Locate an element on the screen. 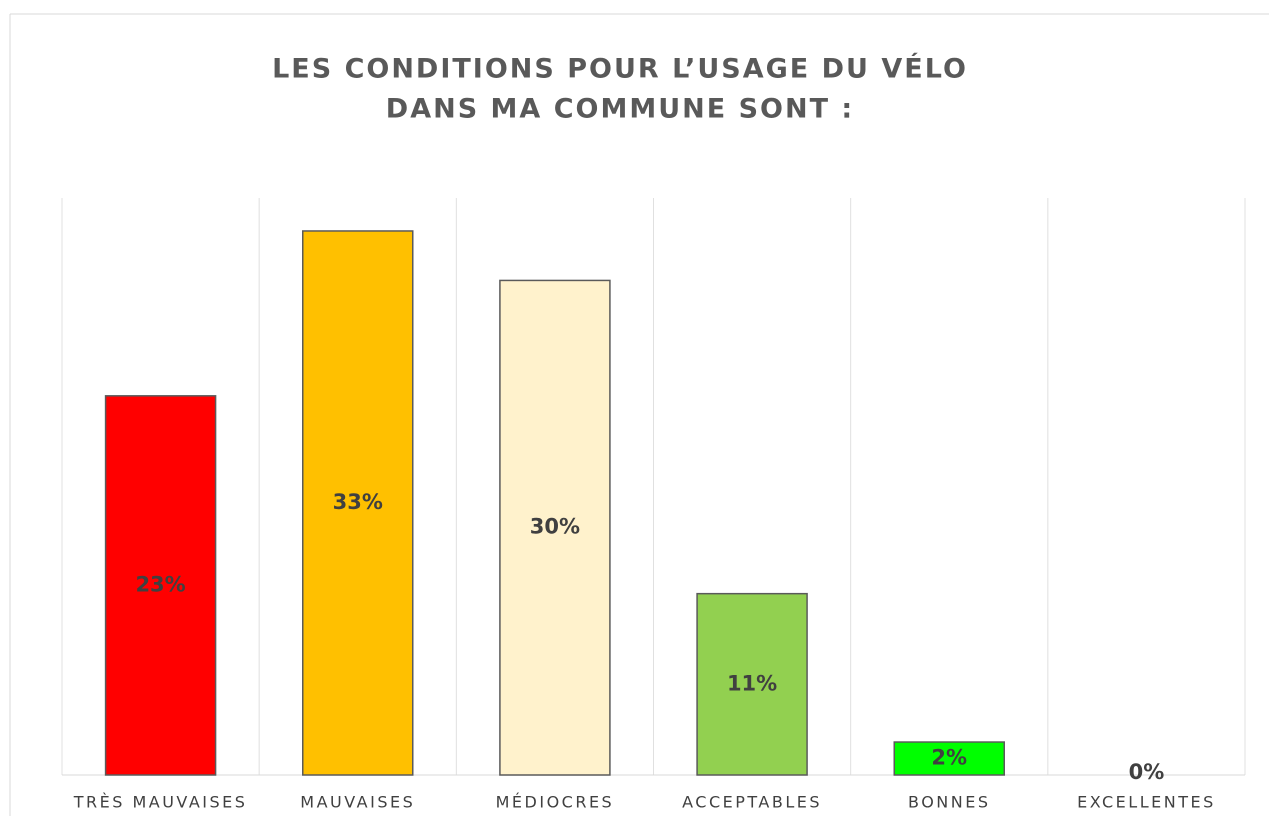  chart-title: DANS MA COMMUNE SONT : is located at coordinates (620, 109).